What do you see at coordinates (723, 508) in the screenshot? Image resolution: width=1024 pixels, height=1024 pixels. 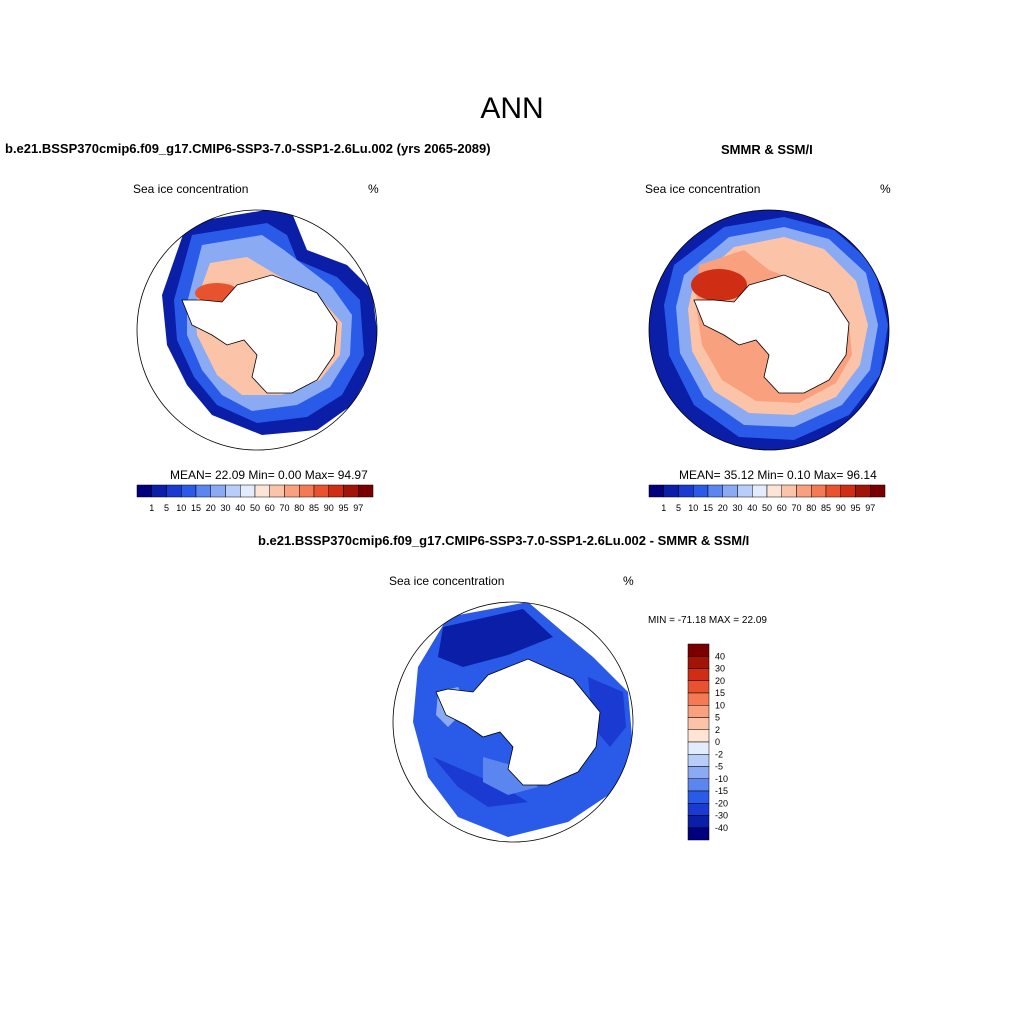 I see `right-colorbar-tick-label: 20` at bounding box center [723, 508].